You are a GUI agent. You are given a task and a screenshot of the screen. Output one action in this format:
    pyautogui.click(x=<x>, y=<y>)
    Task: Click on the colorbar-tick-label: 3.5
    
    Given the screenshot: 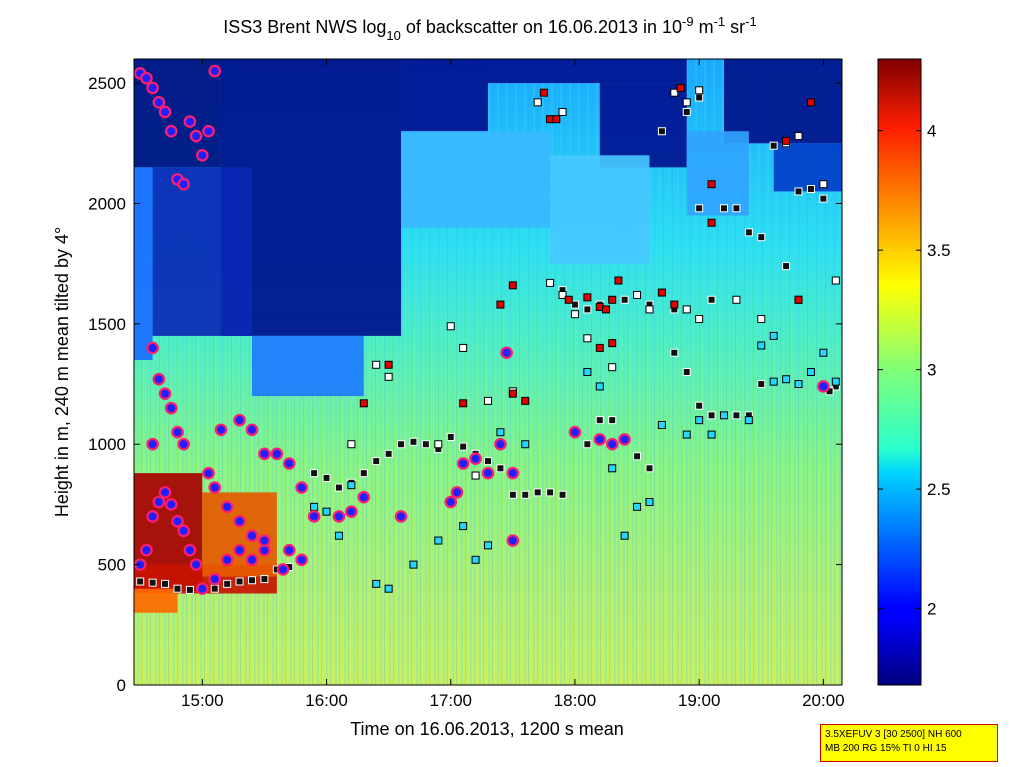 What is the action you would take?
    pyautogui.click(x=939, y=250)
    